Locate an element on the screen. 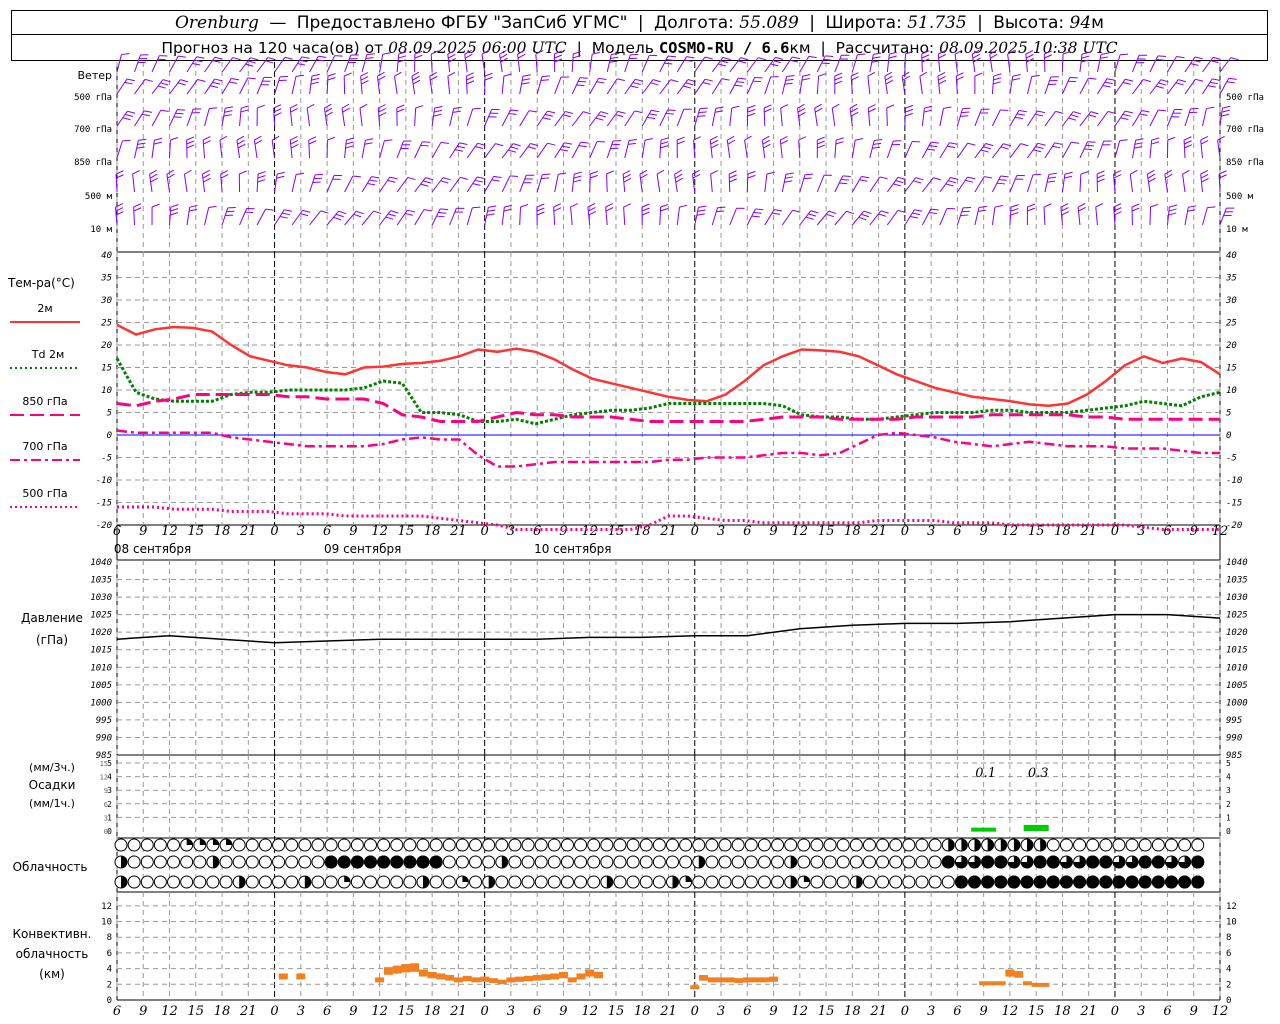 The width and height of the screenshot is (1280, 1024). conv-title: облачность is located at coordinates (52, 954).